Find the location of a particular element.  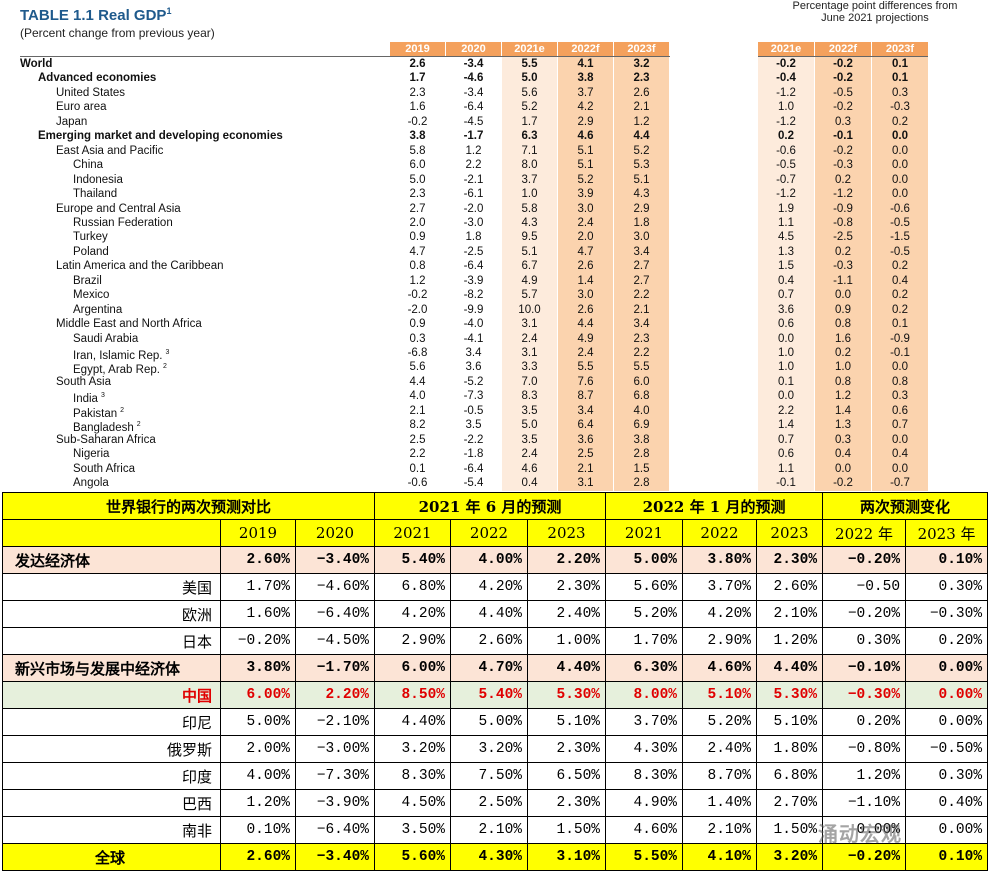

cell-diff: 1.4 is located at coordinates (786, 425).